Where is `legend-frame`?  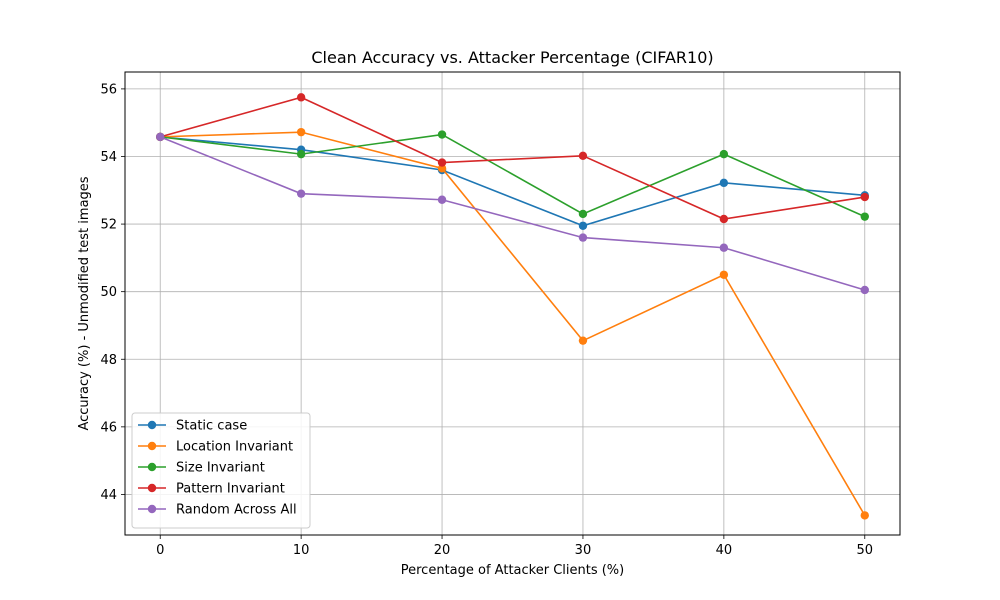
legend-frame is located at coordinates (221, 470).